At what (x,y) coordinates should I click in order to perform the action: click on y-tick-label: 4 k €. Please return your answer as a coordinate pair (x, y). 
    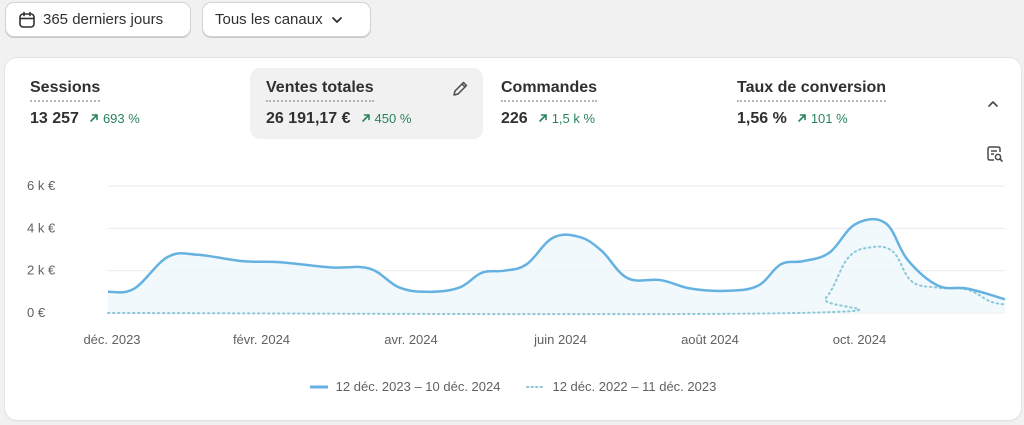
    Looking at the image, I should click on (41, 227).